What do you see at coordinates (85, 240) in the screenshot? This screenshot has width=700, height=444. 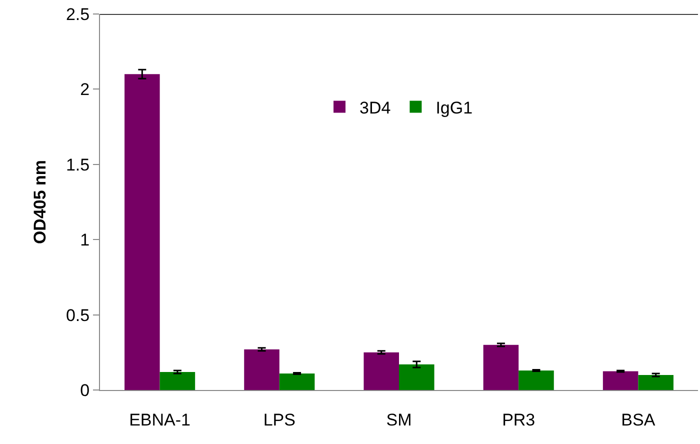 I see `y-tick-label: 1` at bounding box center [85, 240].